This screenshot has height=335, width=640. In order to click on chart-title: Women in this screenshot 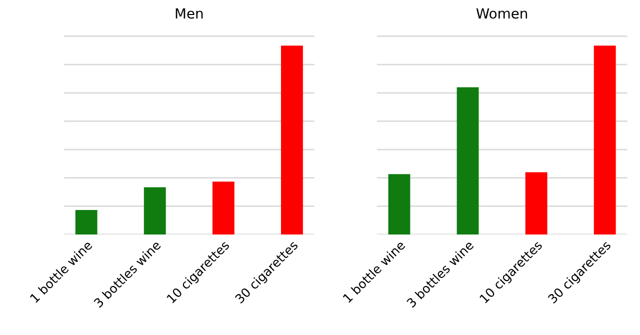, I will do `click(502, 13)`.